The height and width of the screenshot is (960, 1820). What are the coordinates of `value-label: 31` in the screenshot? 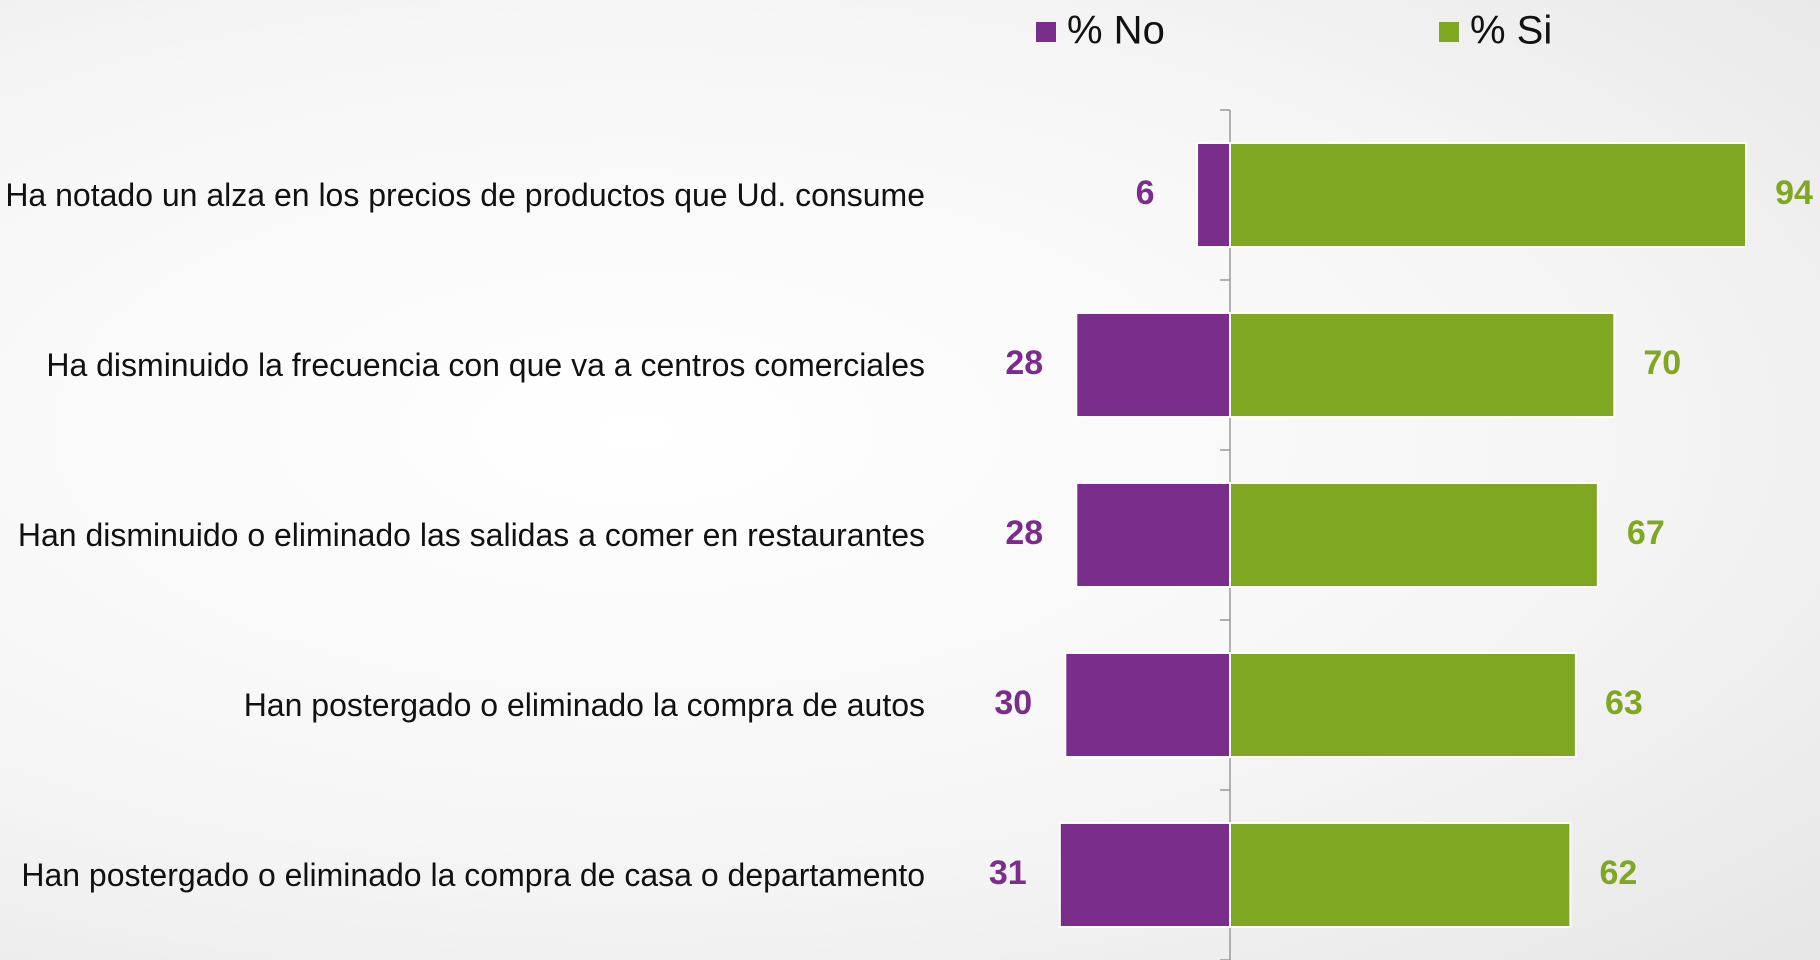 It's located at (1008, 873).